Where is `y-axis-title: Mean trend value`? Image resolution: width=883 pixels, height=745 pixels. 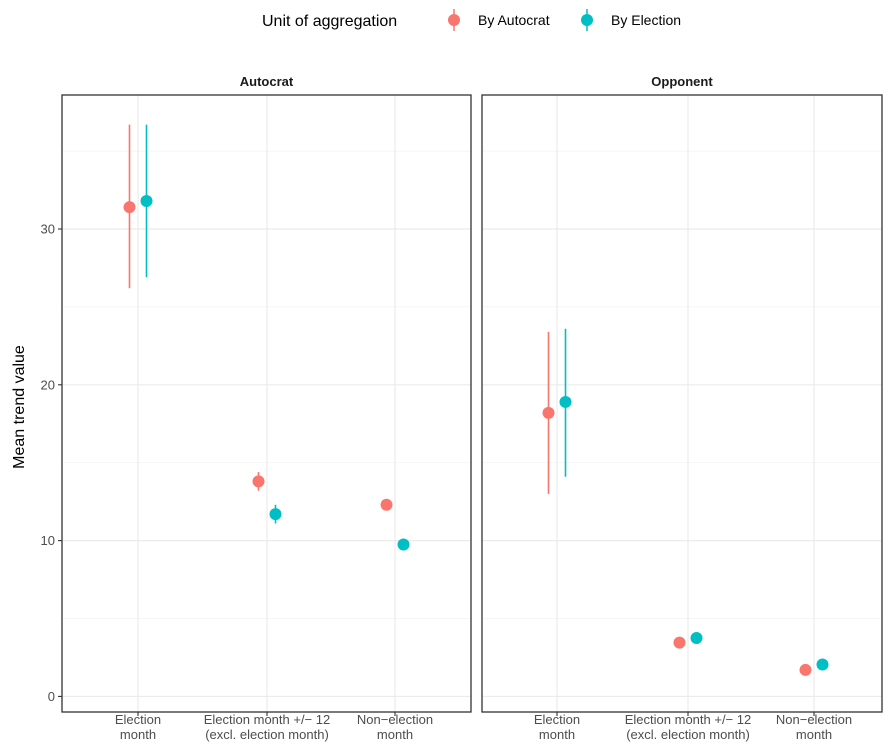 y-axis-title: Mean trend value is located at coordinates (19, 407).